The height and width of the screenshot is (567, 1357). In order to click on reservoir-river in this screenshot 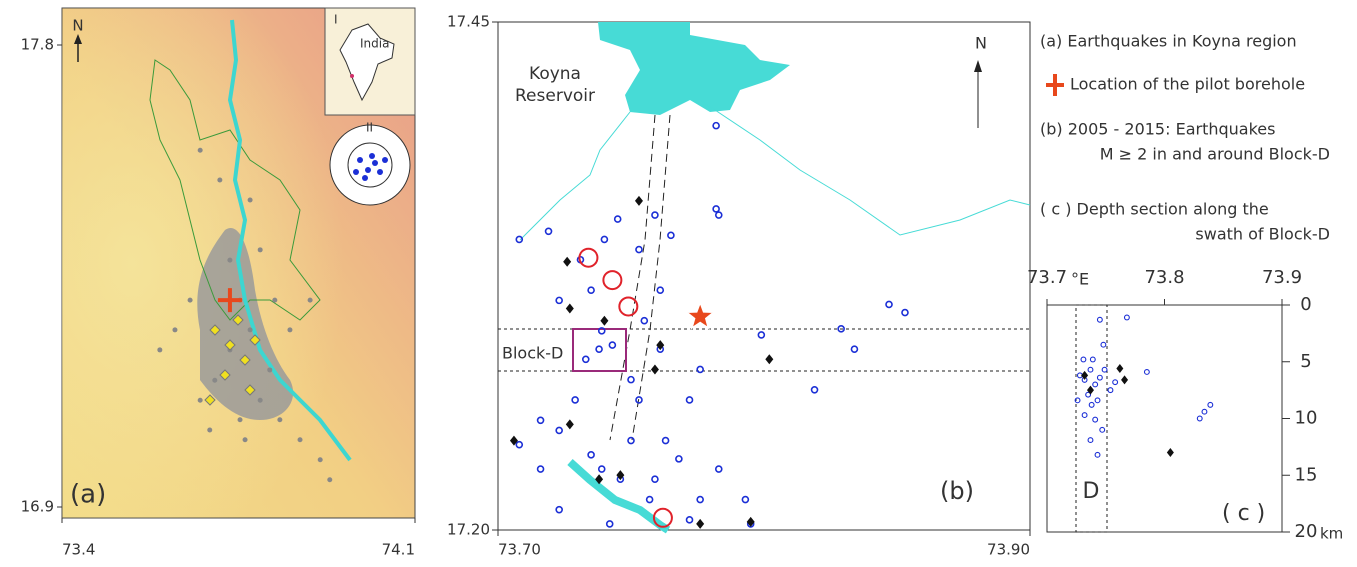, I will do `click(289, 240)`.